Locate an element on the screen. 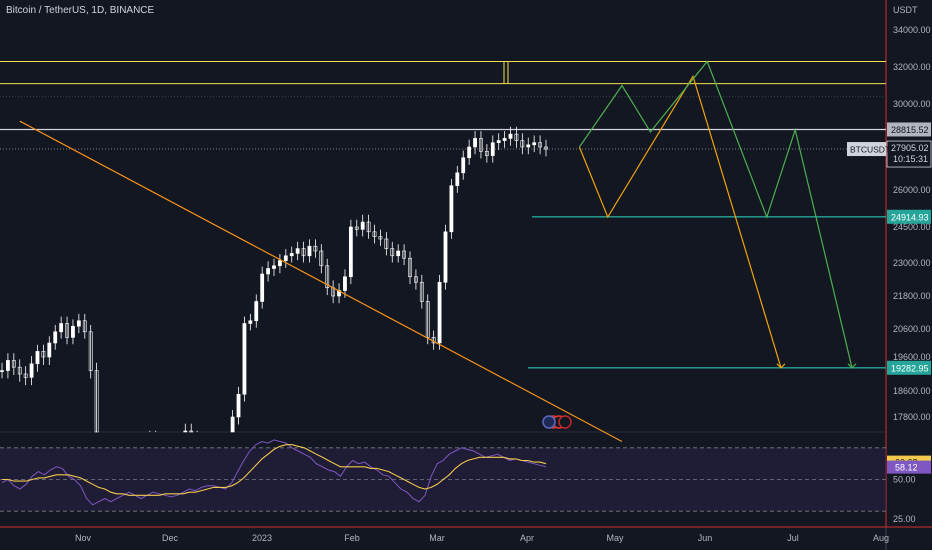 The width and height of the screenshot is (932, 550). rsi-line is located at coordinates (274, 472).